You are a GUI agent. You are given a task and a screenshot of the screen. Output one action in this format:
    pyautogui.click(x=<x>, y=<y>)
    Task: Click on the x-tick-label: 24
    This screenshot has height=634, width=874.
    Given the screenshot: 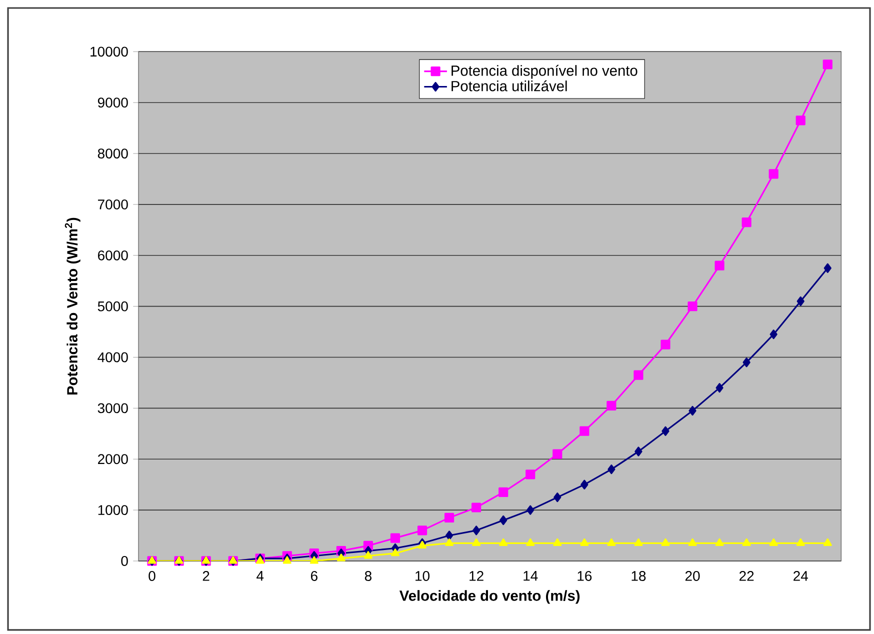 What is the action you would take?
    pyautogui.click(x=801, y=576)
    